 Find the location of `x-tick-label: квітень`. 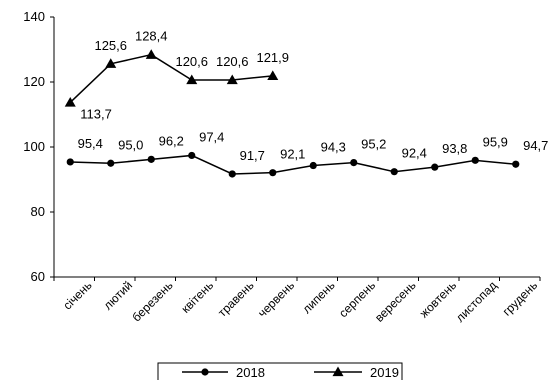

x-tick-label: квітень is located at coordinates (197, 297).